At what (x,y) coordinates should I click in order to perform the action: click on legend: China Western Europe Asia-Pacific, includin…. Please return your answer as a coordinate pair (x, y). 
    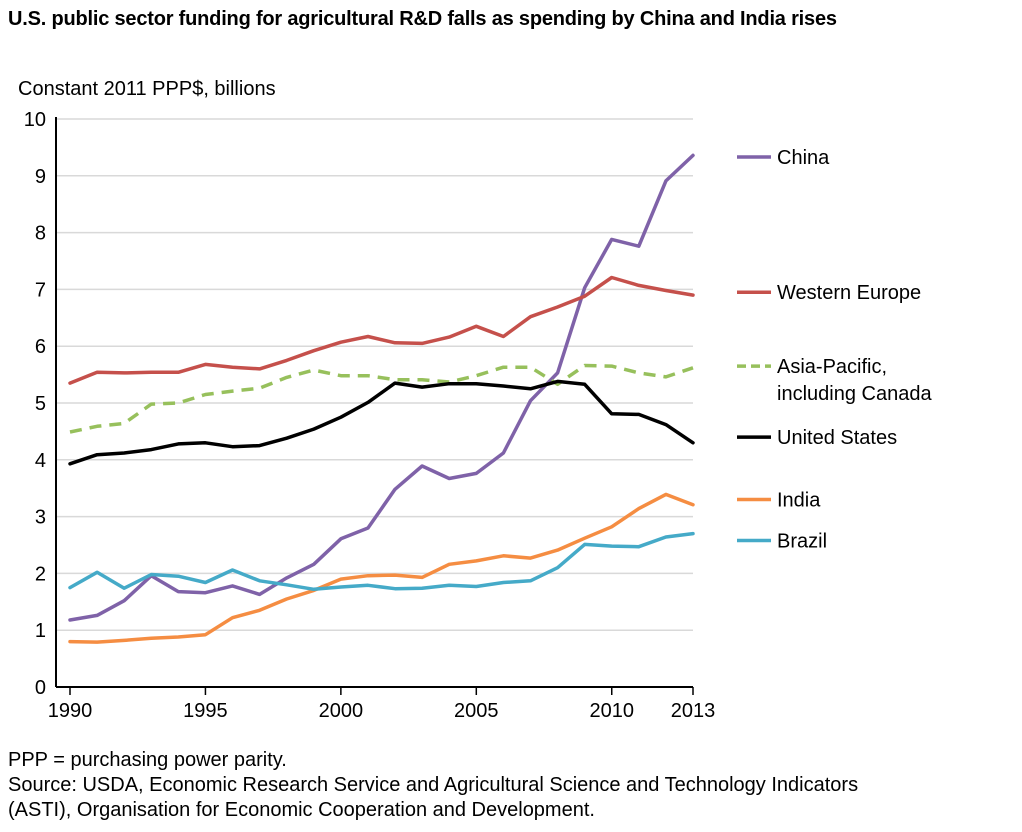
    Looking at the image, I should click on (834, 349).